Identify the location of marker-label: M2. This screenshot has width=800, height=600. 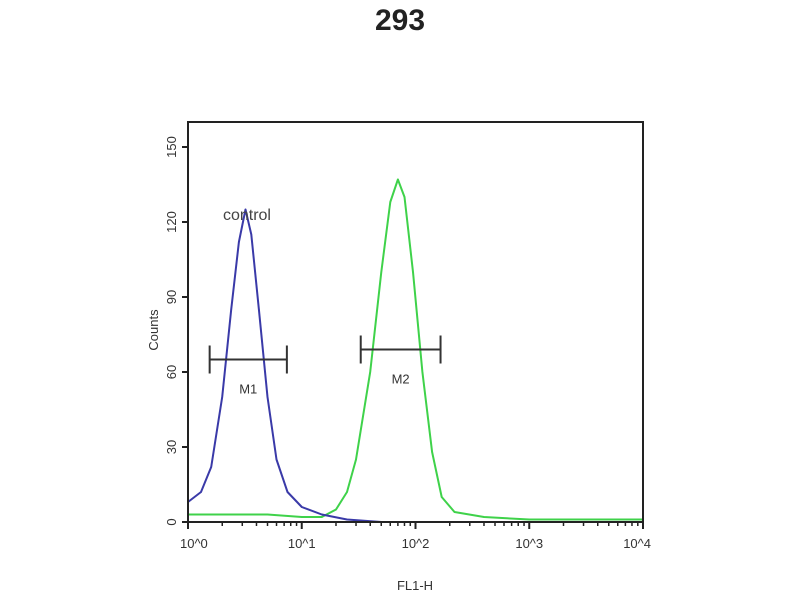
(401, 379).